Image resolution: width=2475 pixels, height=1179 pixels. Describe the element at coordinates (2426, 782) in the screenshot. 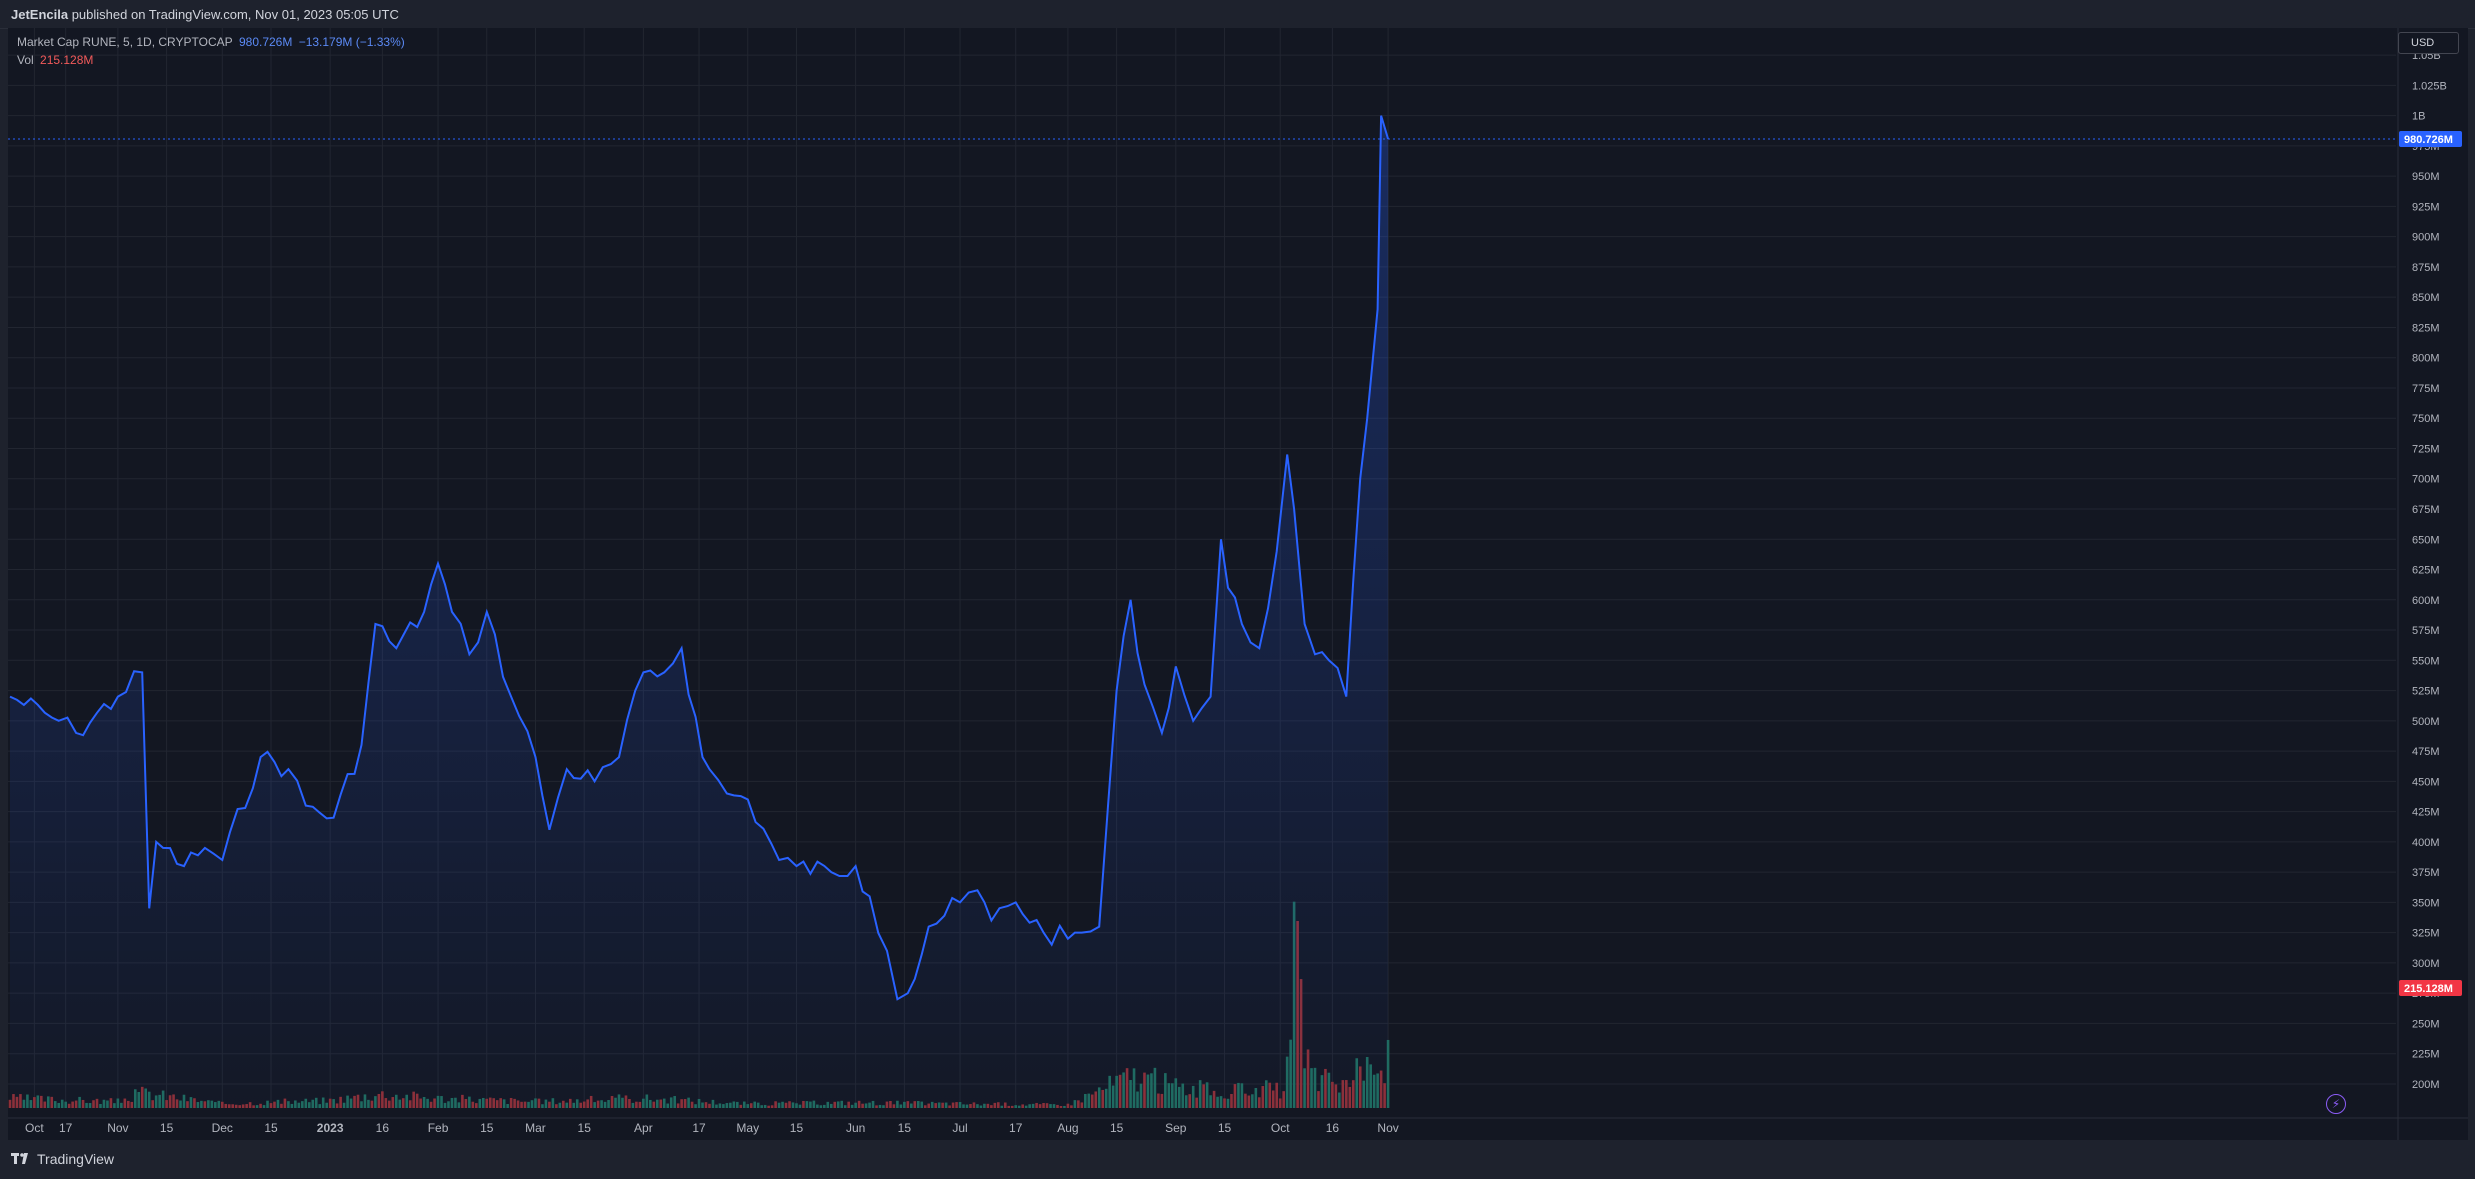

I see `y-tick-label: 450M` at that location.